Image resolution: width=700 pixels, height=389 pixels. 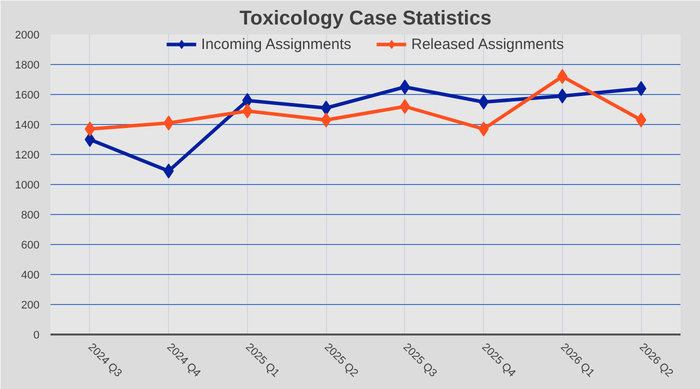 I want to click on y-tick-label: 1200, so click(x=27, y=156).